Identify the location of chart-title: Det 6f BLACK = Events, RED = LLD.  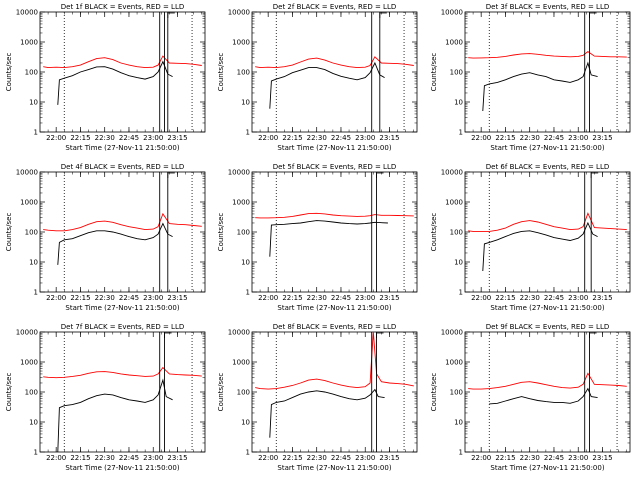
(547, 167).